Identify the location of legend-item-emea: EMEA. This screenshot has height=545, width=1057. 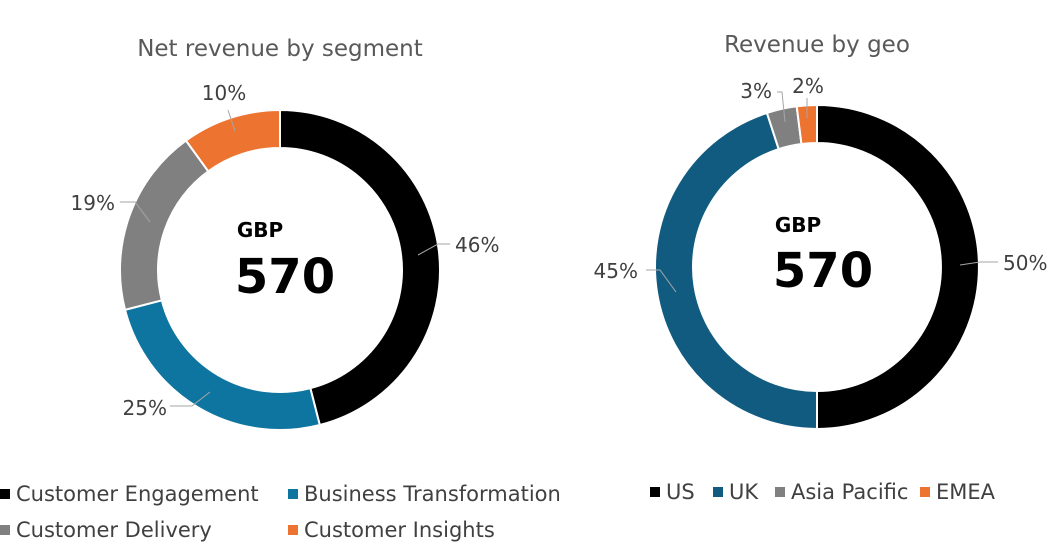
(957, 492).